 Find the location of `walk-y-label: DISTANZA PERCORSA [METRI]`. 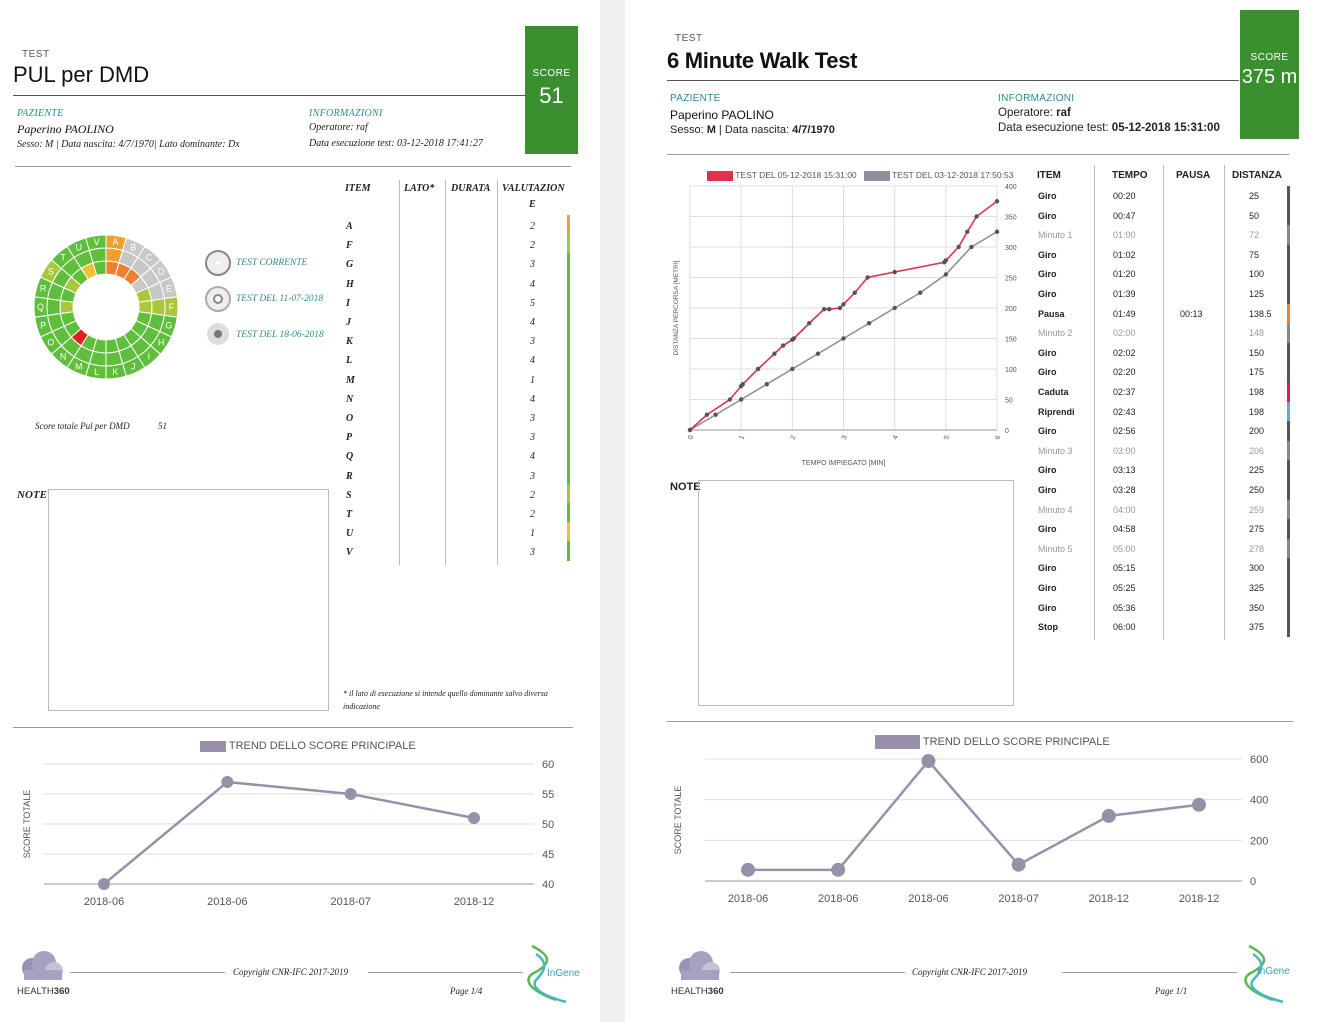

walk-y-label: DISTANZA PERCORSA [METRI] is located at coordinates (676, 307).